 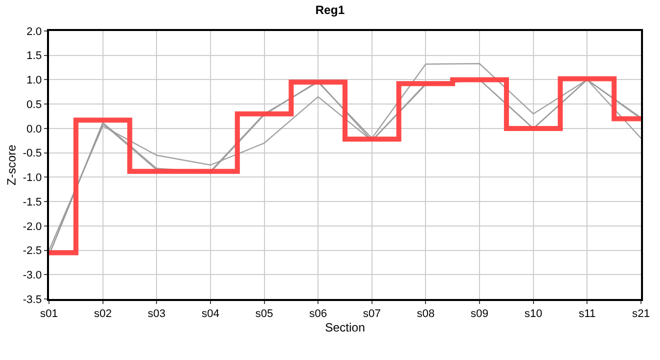 What do you see at coordinates (11, 165) in the screenshot?
I see `y-axis-title: Z-score` at bounding box center [11, 165].